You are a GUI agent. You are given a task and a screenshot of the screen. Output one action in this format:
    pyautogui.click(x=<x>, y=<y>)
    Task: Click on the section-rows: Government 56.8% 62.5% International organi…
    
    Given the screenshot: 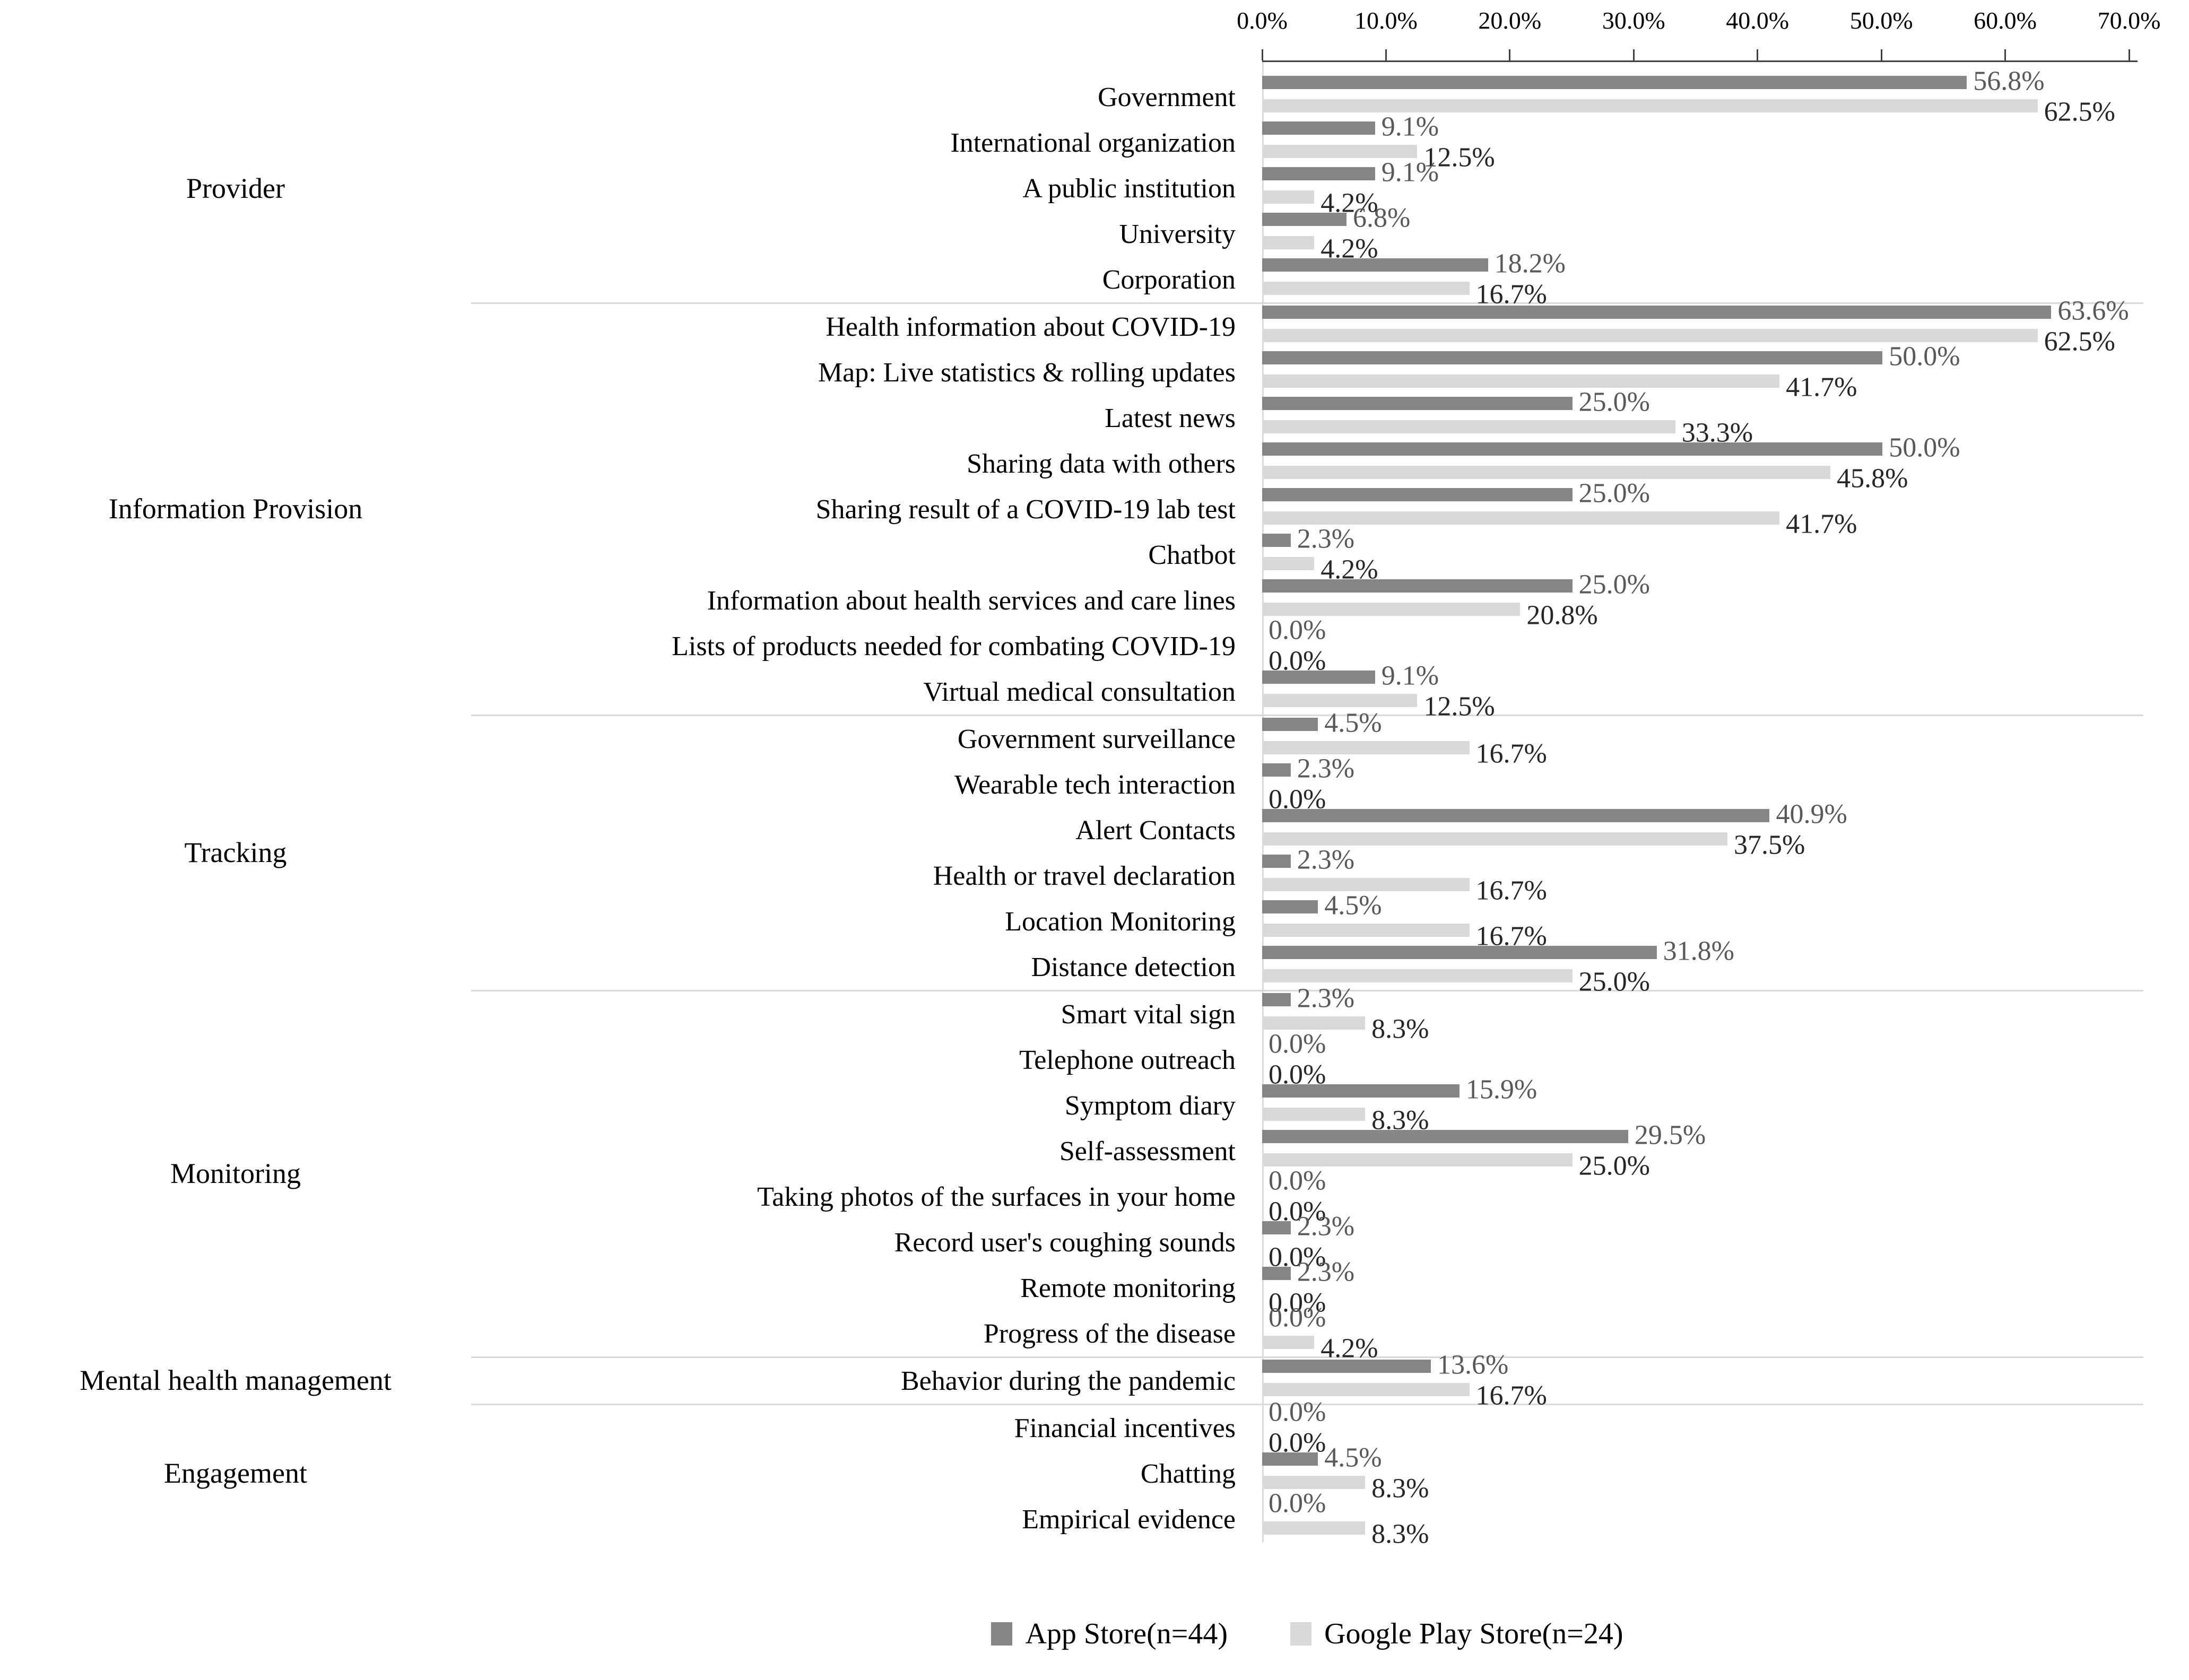 What is the action you would take?
    pyautogui.click(x=1307, y=187)
    